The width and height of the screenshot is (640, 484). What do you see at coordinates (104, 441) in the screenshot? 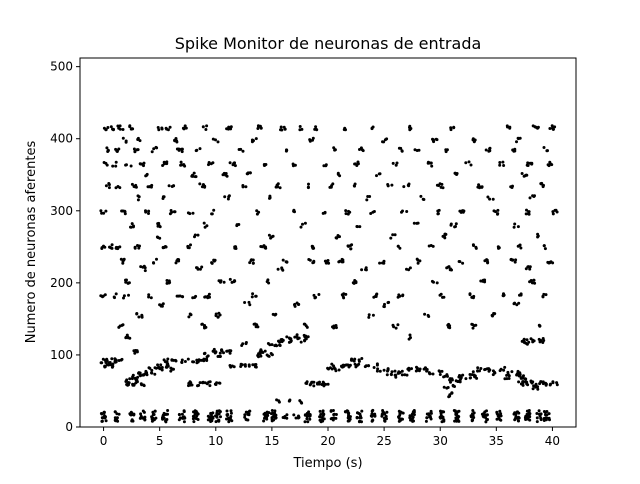
I see `x-tick-label: 0` at bounding box center [104, 441].